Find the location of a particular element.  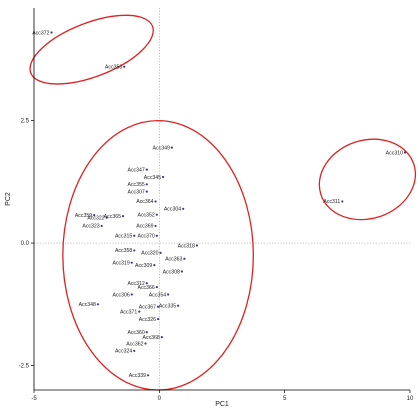

label-acc349: Acc349 is located at coordinates (161, 148).